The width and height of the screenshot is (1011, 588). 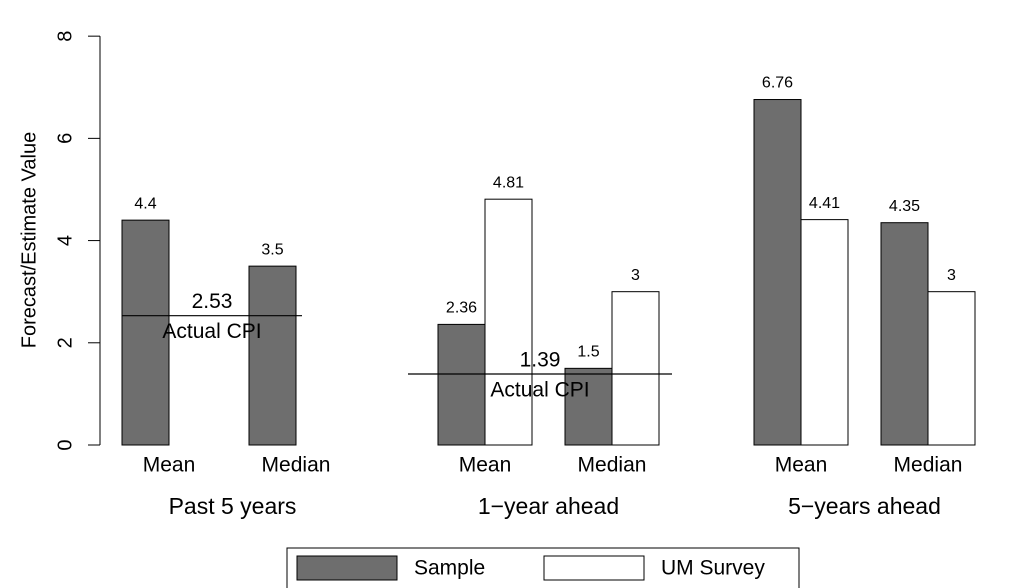 What do you see at coordinates (65, 240) in the screenshot?
I see `y-tick-label: 4` at bounding box center [65, 240].